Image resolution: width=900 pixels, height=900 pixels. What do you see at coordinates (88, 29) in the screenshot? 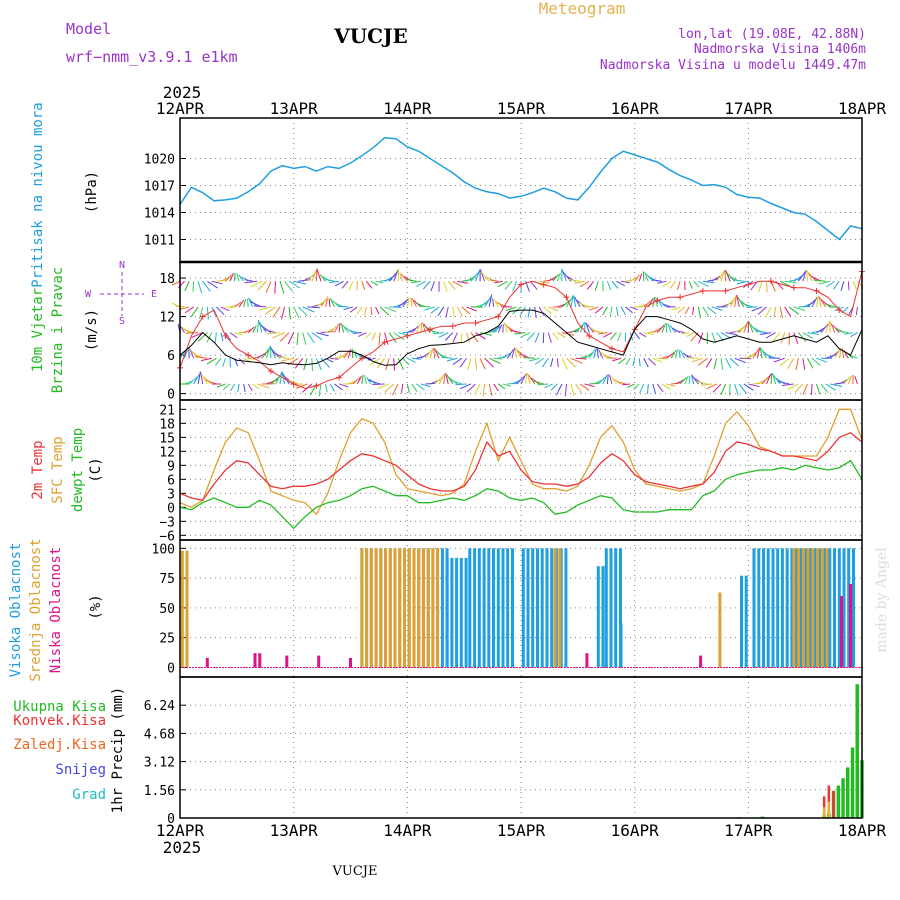
I see `model-label: Model` at bounding box center [88, 29].